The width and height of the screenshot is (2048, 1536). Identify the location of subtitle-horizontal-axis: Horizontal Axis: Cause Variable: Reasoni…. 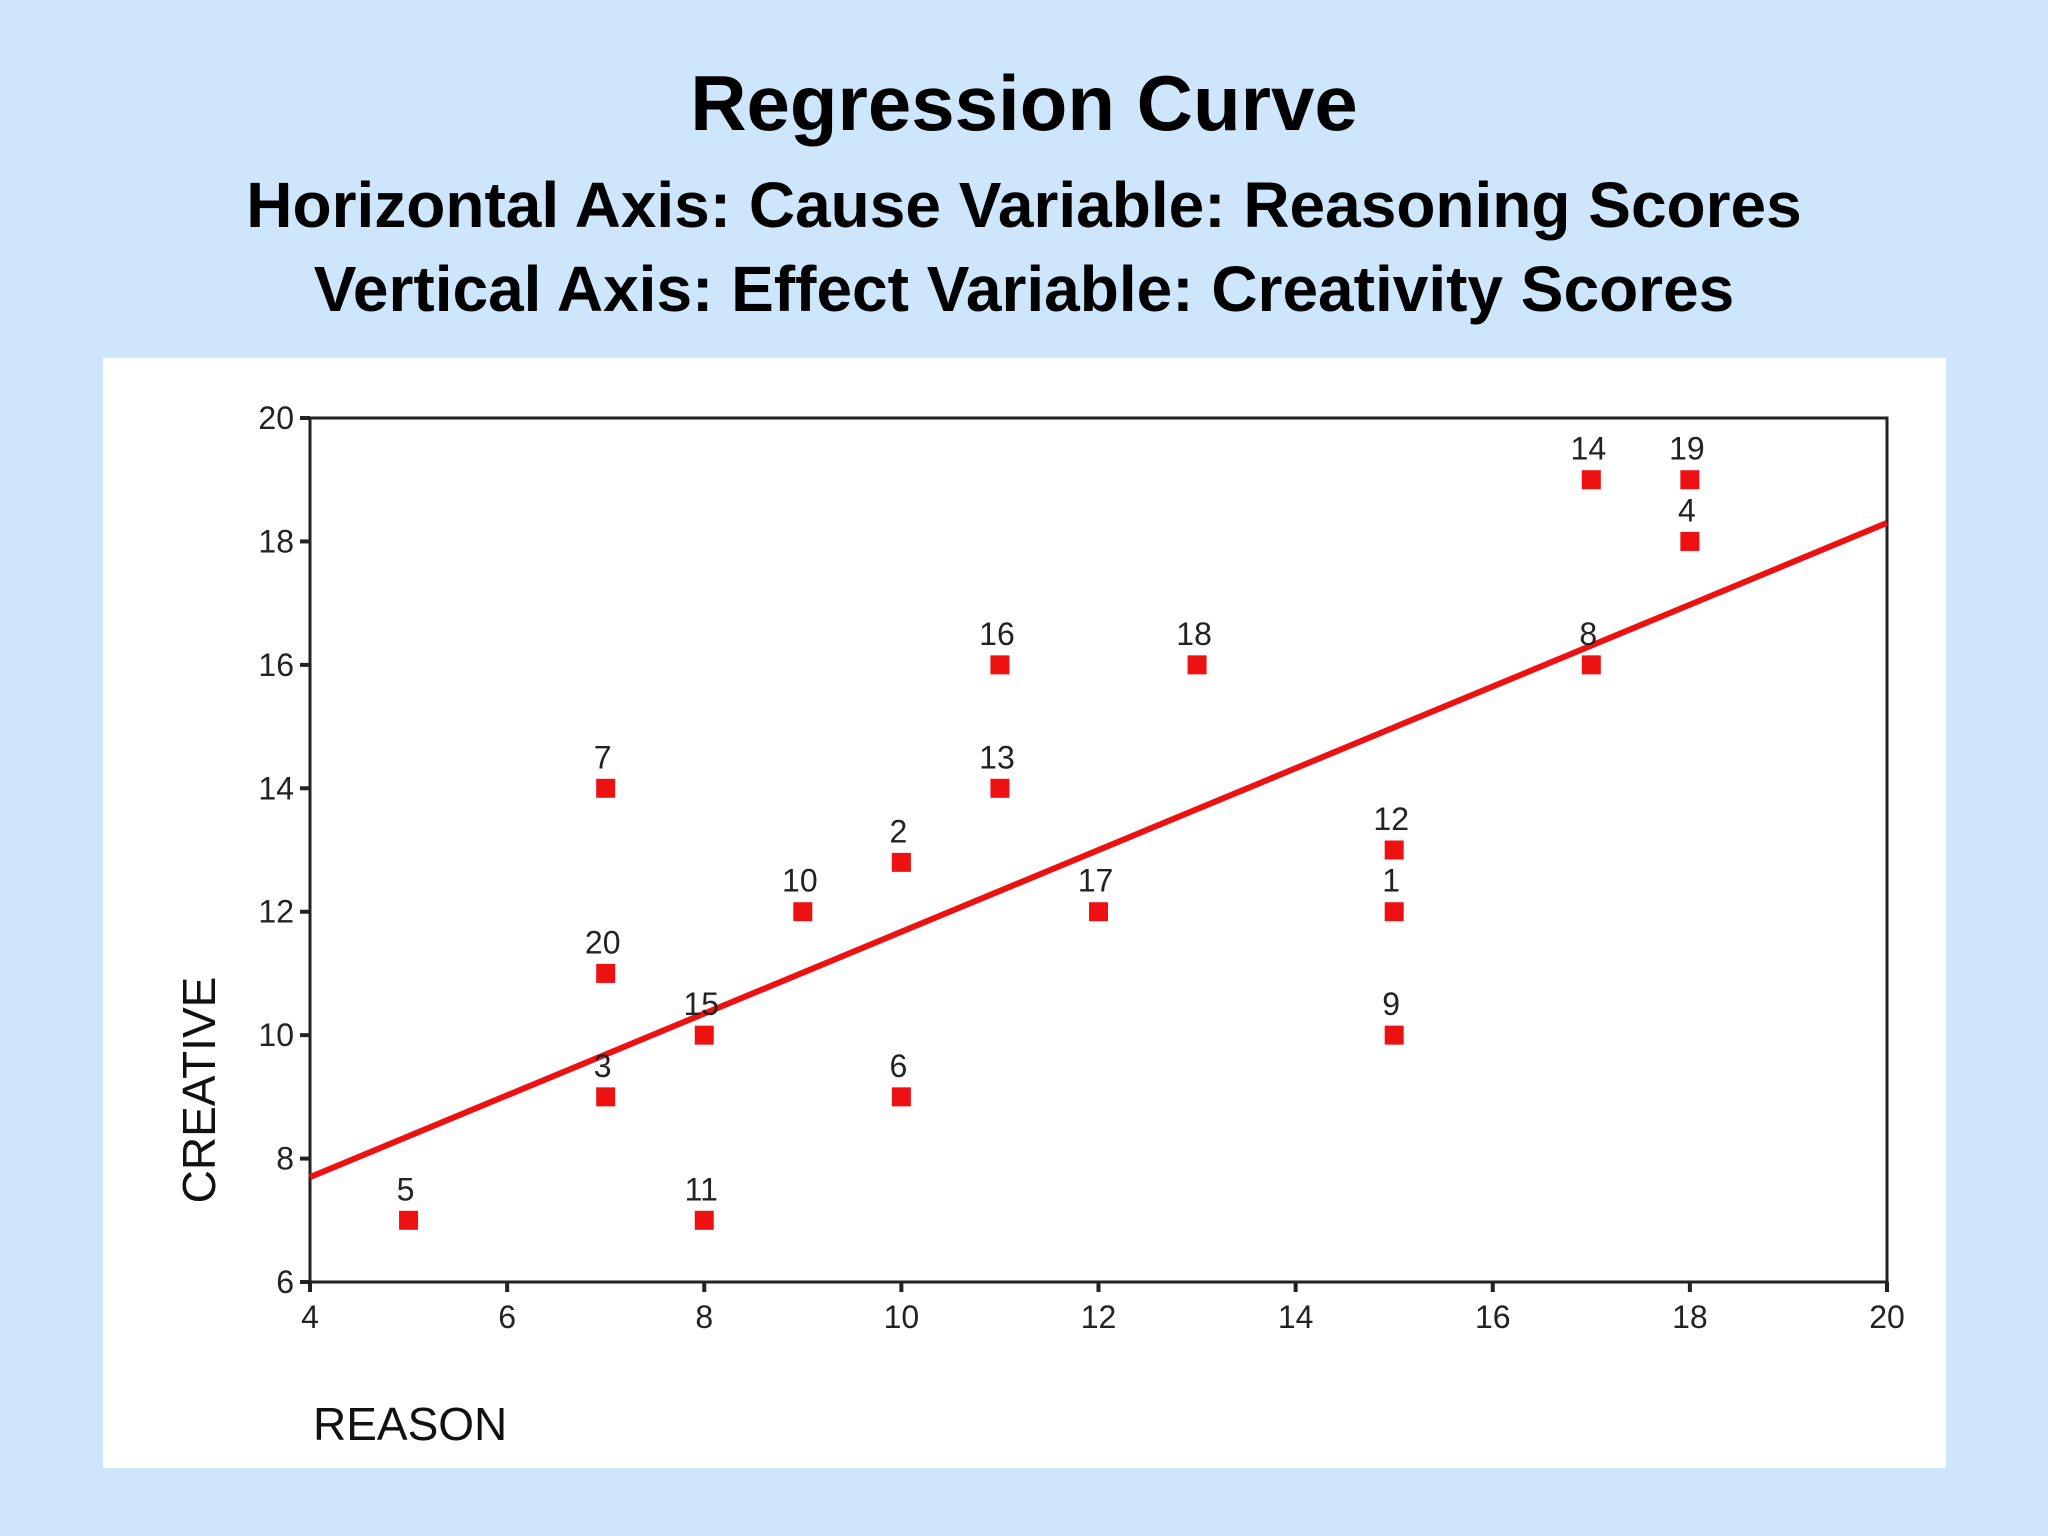
(1024, 205).